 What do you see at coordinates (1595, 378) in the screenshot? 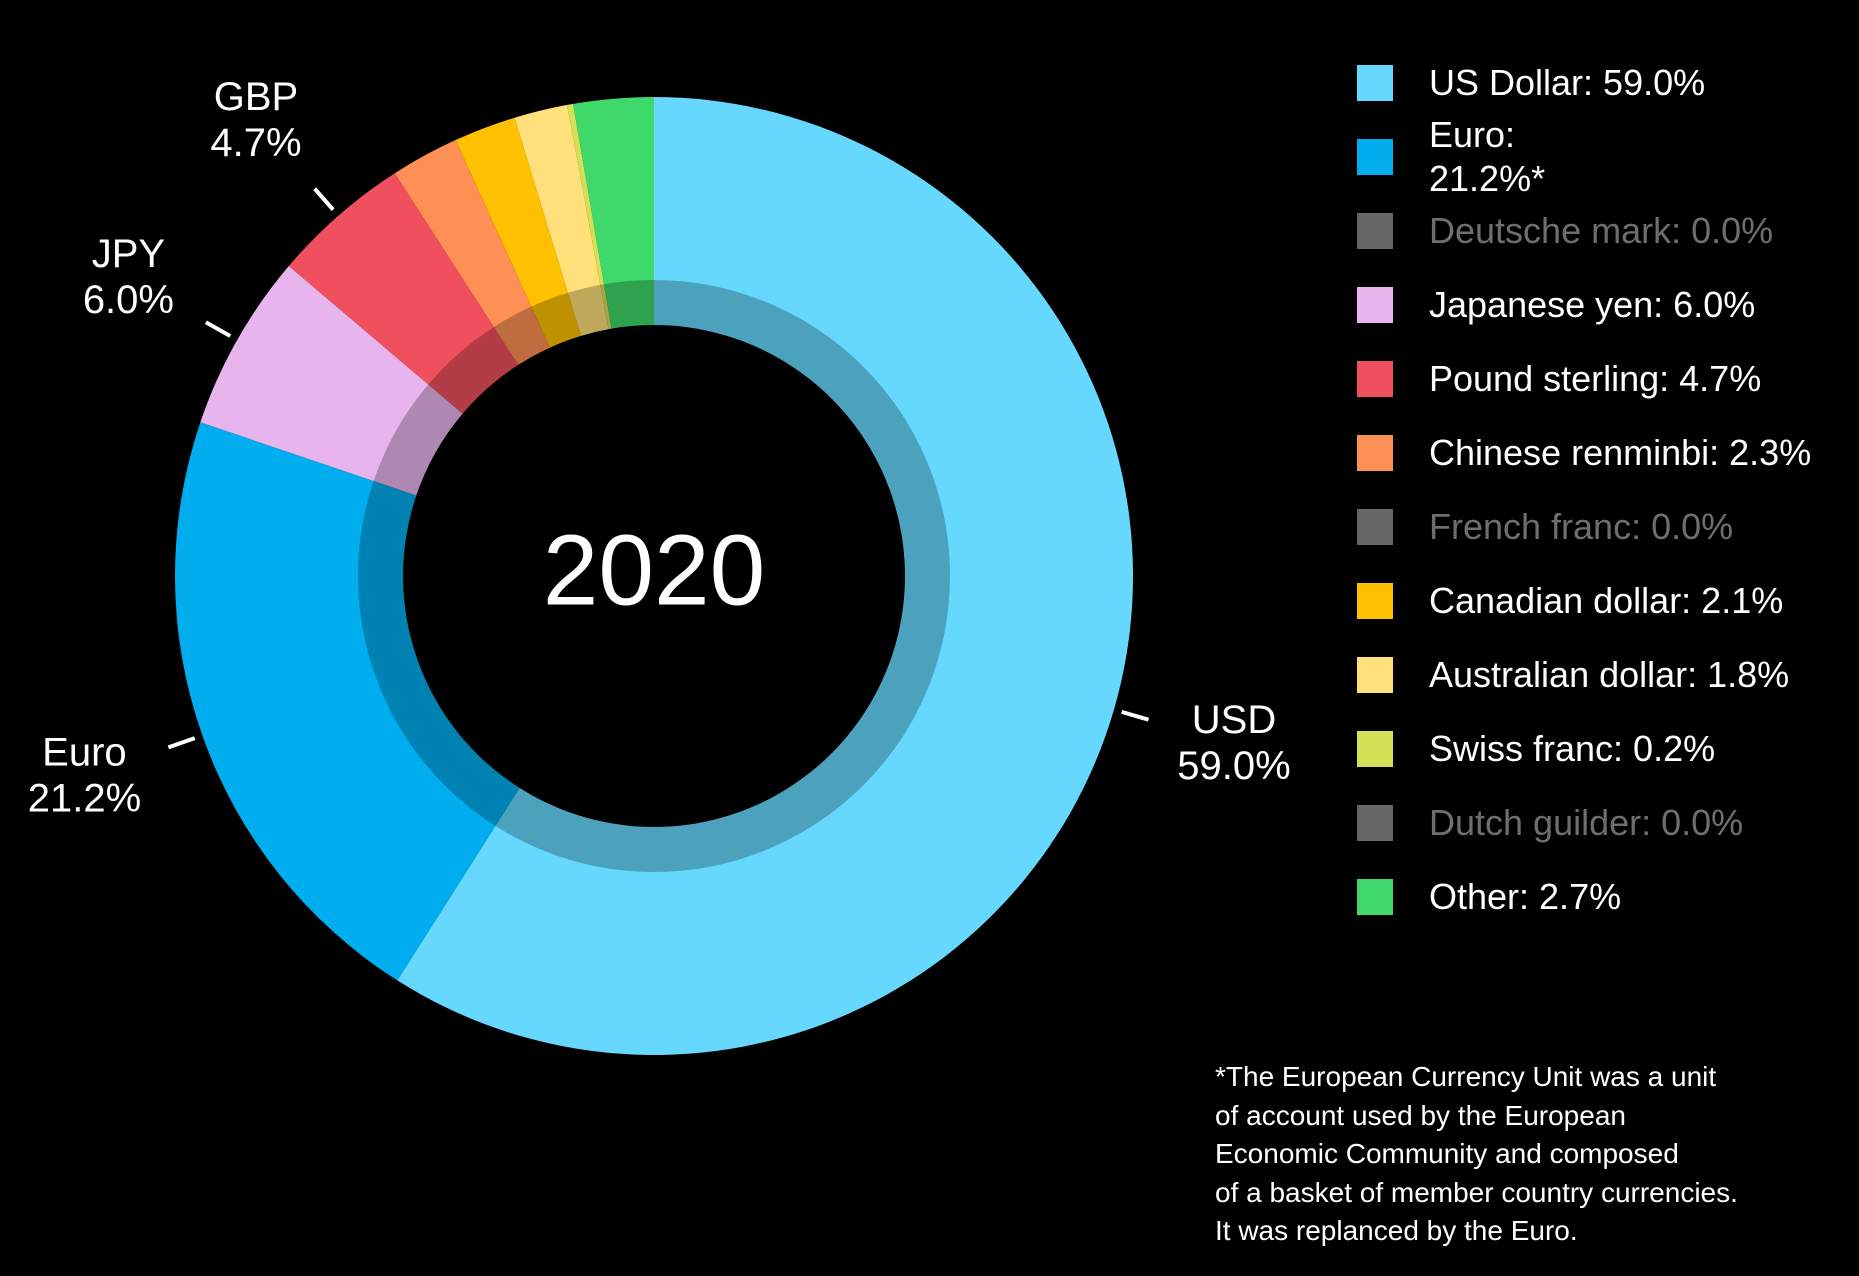
I see `legend-label: Pound sterling: 4.7%` at bounding box center [1595, 378].